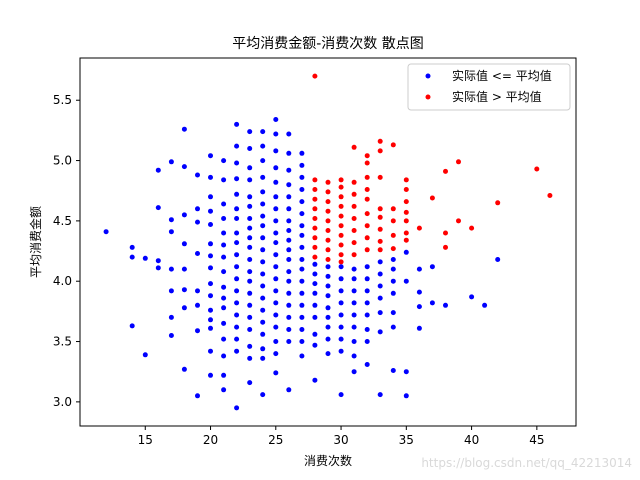 This screenshot has height=480, width=640. What do you see at coordinates (145, 440) in the screenshot?
I see `x-tick-label: 15` at bounding box center [145, 440].